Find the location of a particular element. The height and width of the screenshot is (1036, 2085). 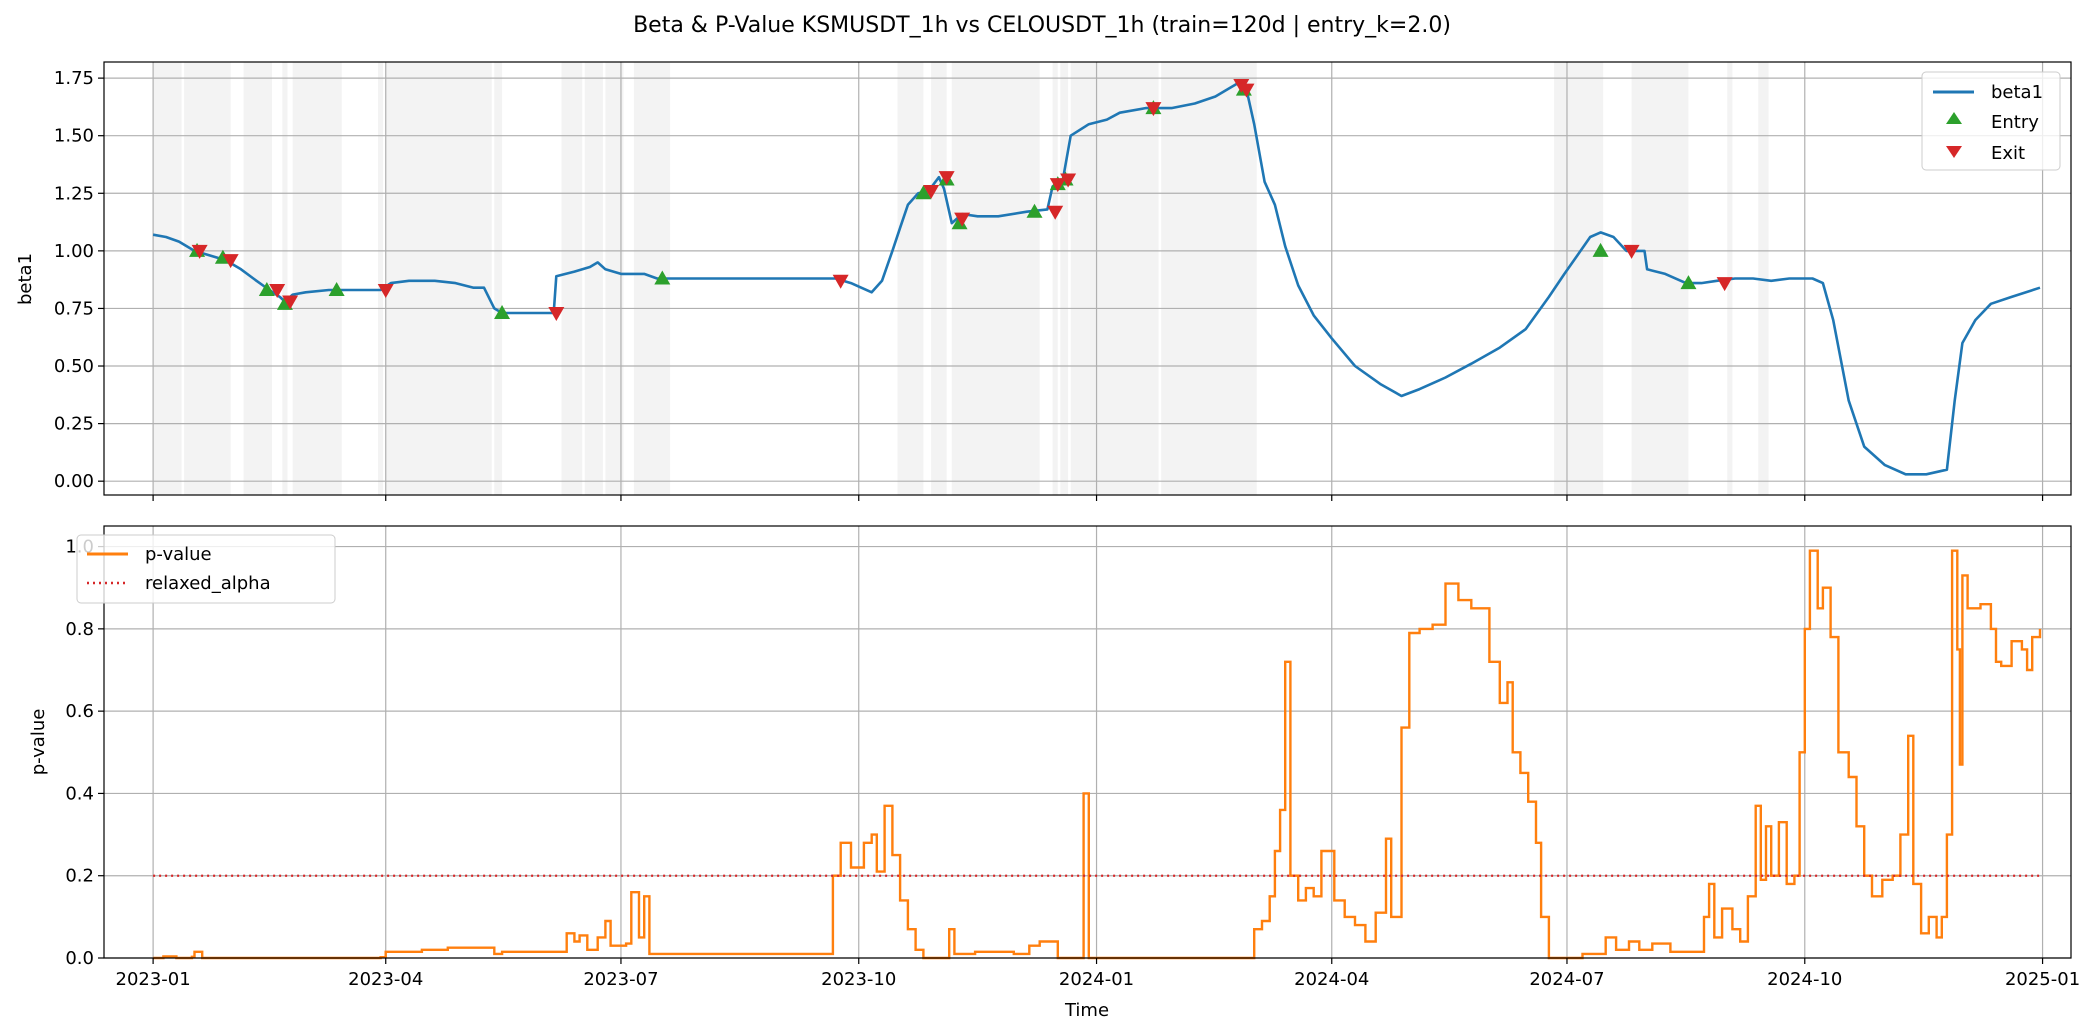

beta-x-ticks is located at coordinates (1098, 498).